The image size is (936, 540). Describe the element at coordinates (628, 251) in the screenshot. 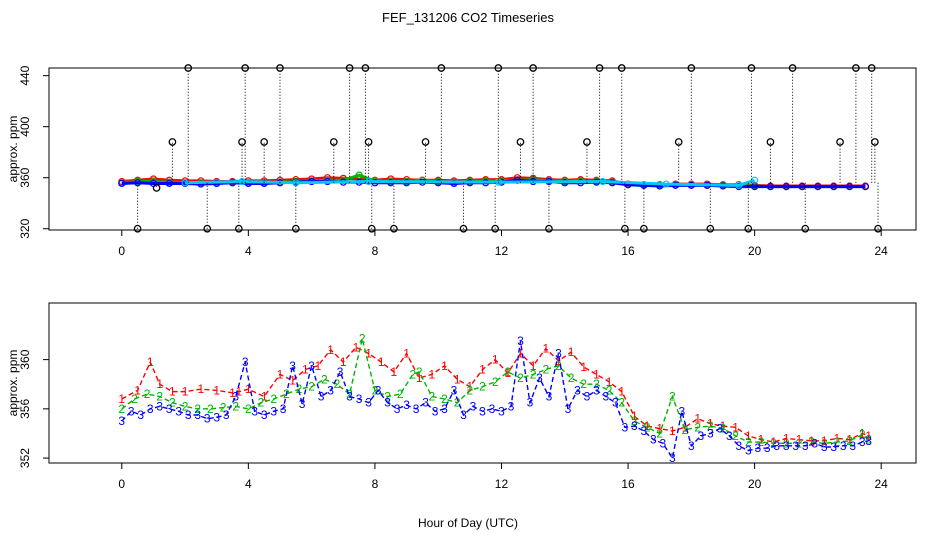

I see `x-tick-label: 16` at that location.